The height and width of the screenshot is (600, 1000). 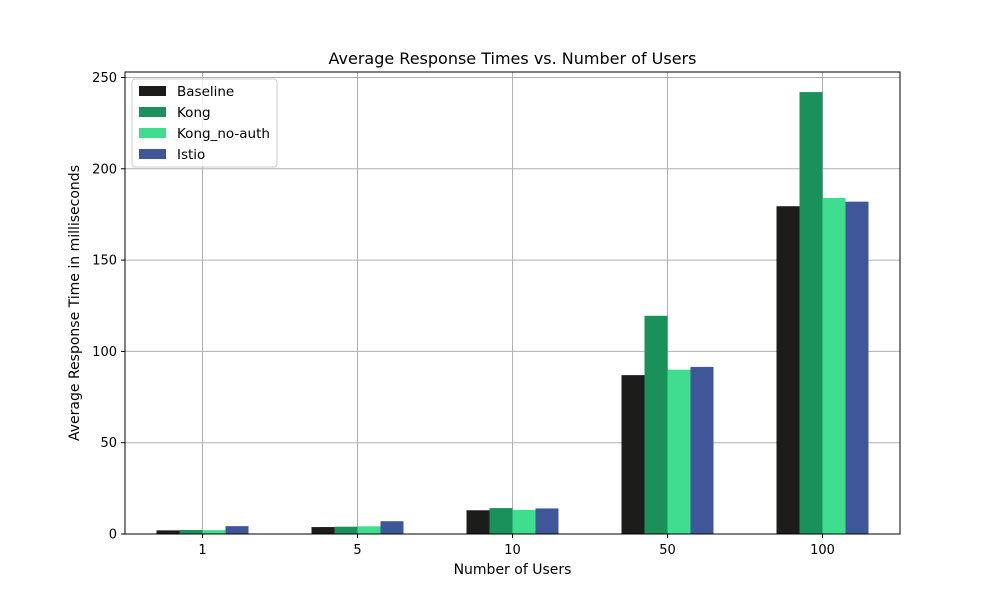 What do you see at coordinates (512, 550) in the screenshot?
I see `x-tick-label: 10` at bounding box center [512, 550].